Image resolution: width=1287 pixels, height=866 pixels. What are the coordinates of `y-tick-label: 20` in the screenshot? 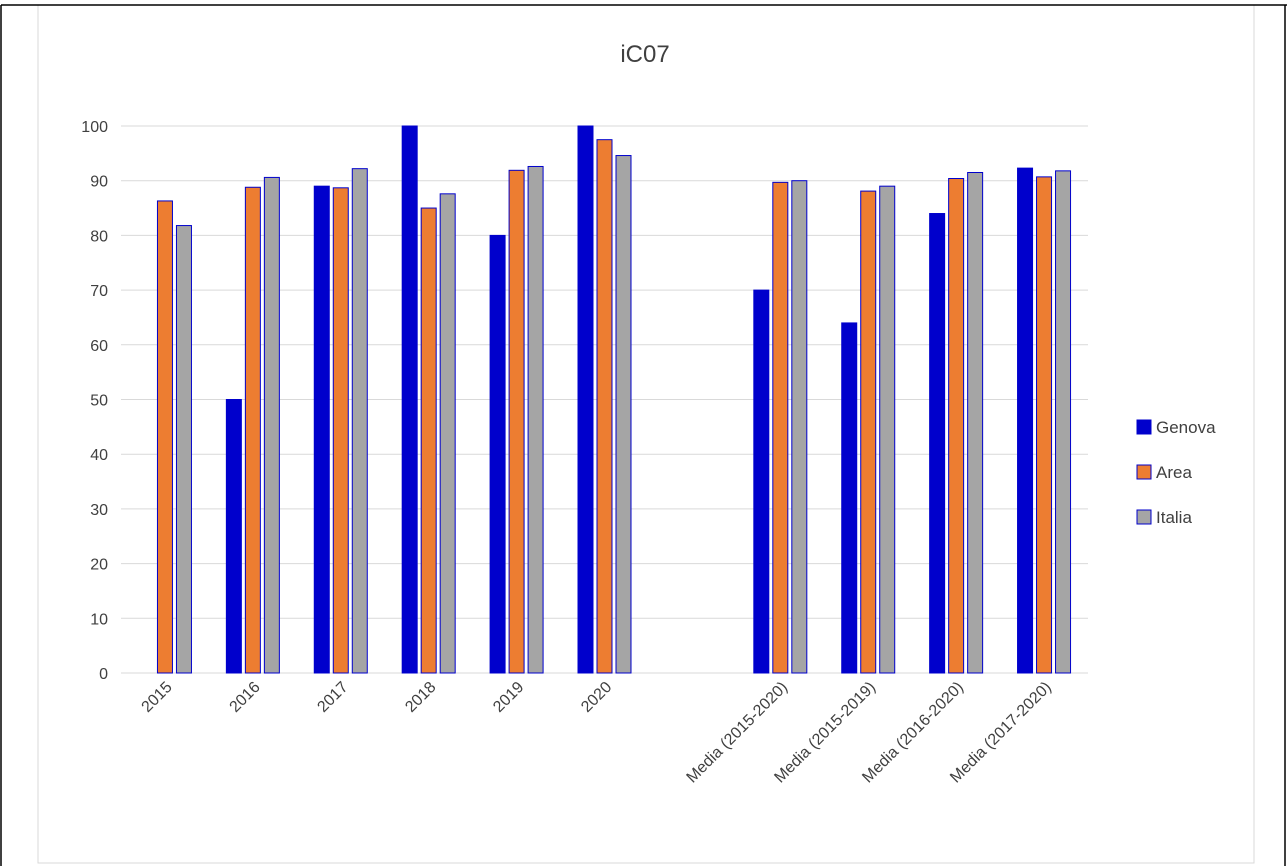 It's located at (99, 565).